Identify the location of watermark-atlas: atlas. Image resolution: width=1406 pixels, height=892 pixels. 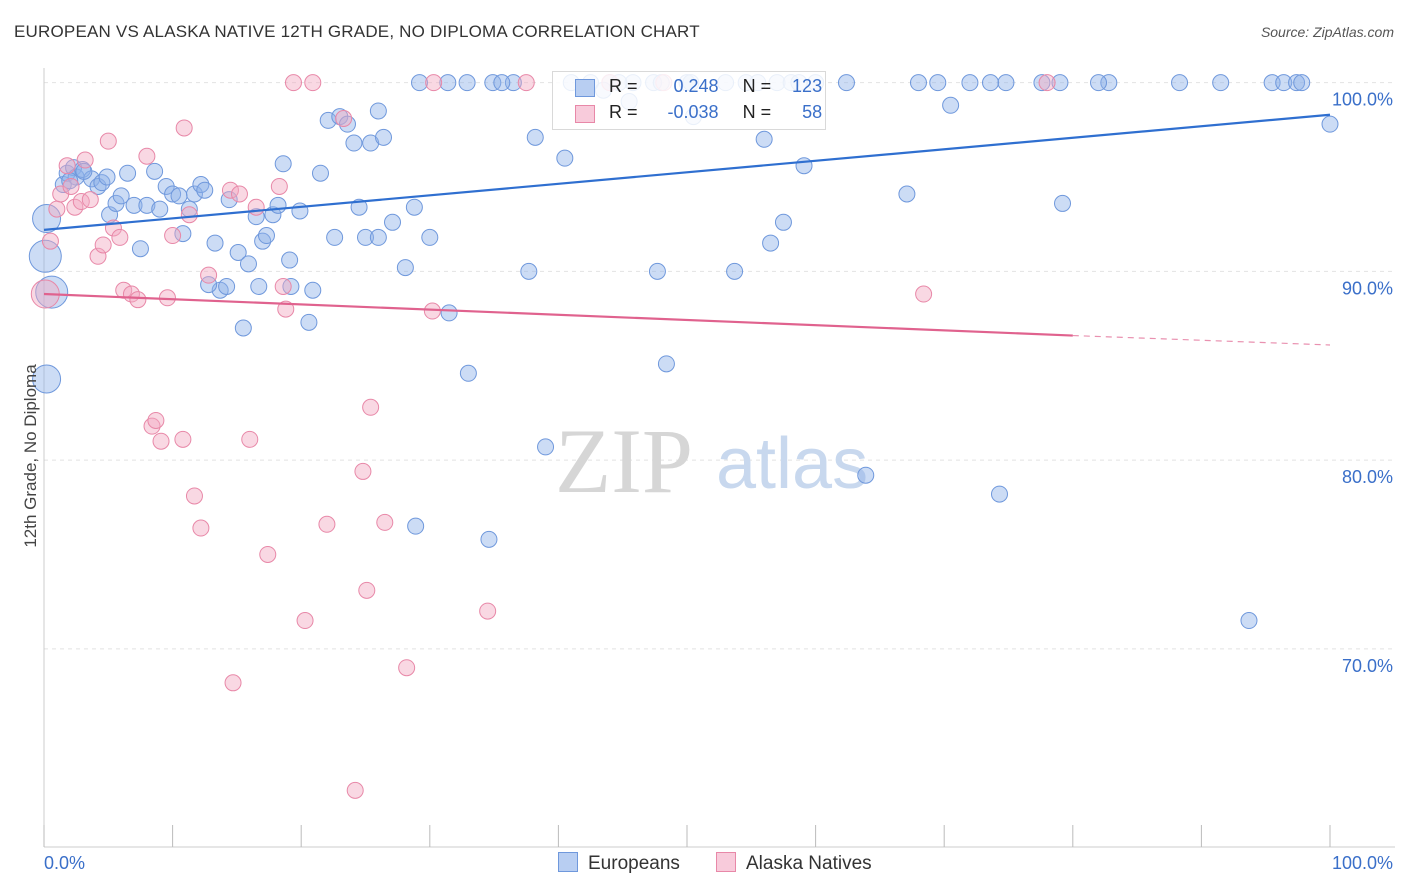
(792, 464).